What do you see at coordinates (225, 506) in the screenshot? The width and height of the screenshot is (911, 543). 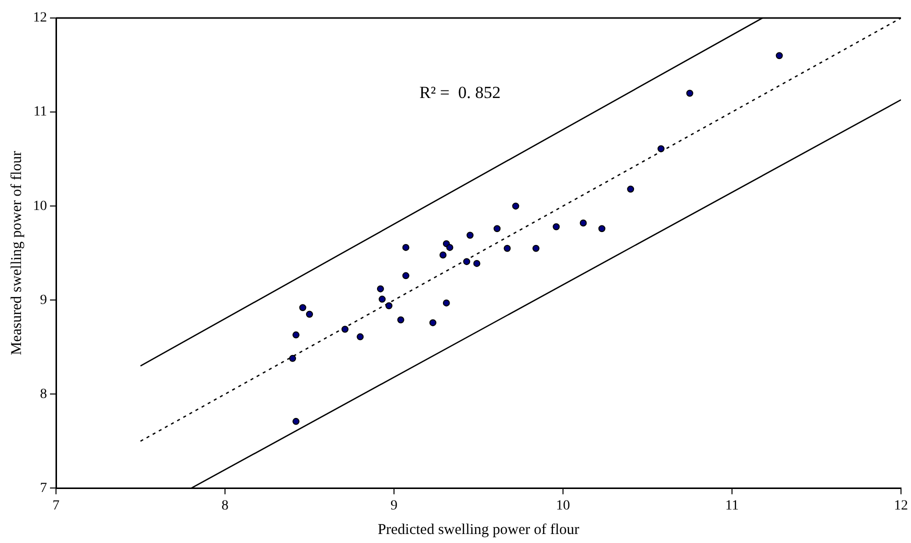 I see `x-tick-label: 8` at bounding box center [225, 506].